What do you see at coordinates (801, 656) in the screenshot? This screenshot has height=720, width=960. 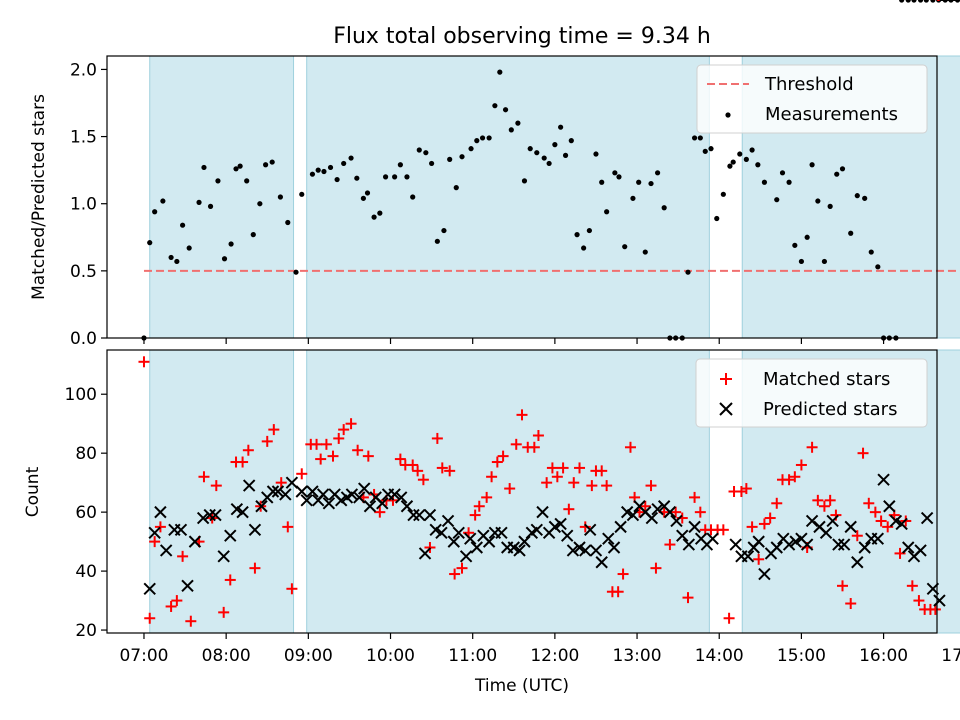 I see `x-tick-label: 15:00` at bounding box center [801, 656].